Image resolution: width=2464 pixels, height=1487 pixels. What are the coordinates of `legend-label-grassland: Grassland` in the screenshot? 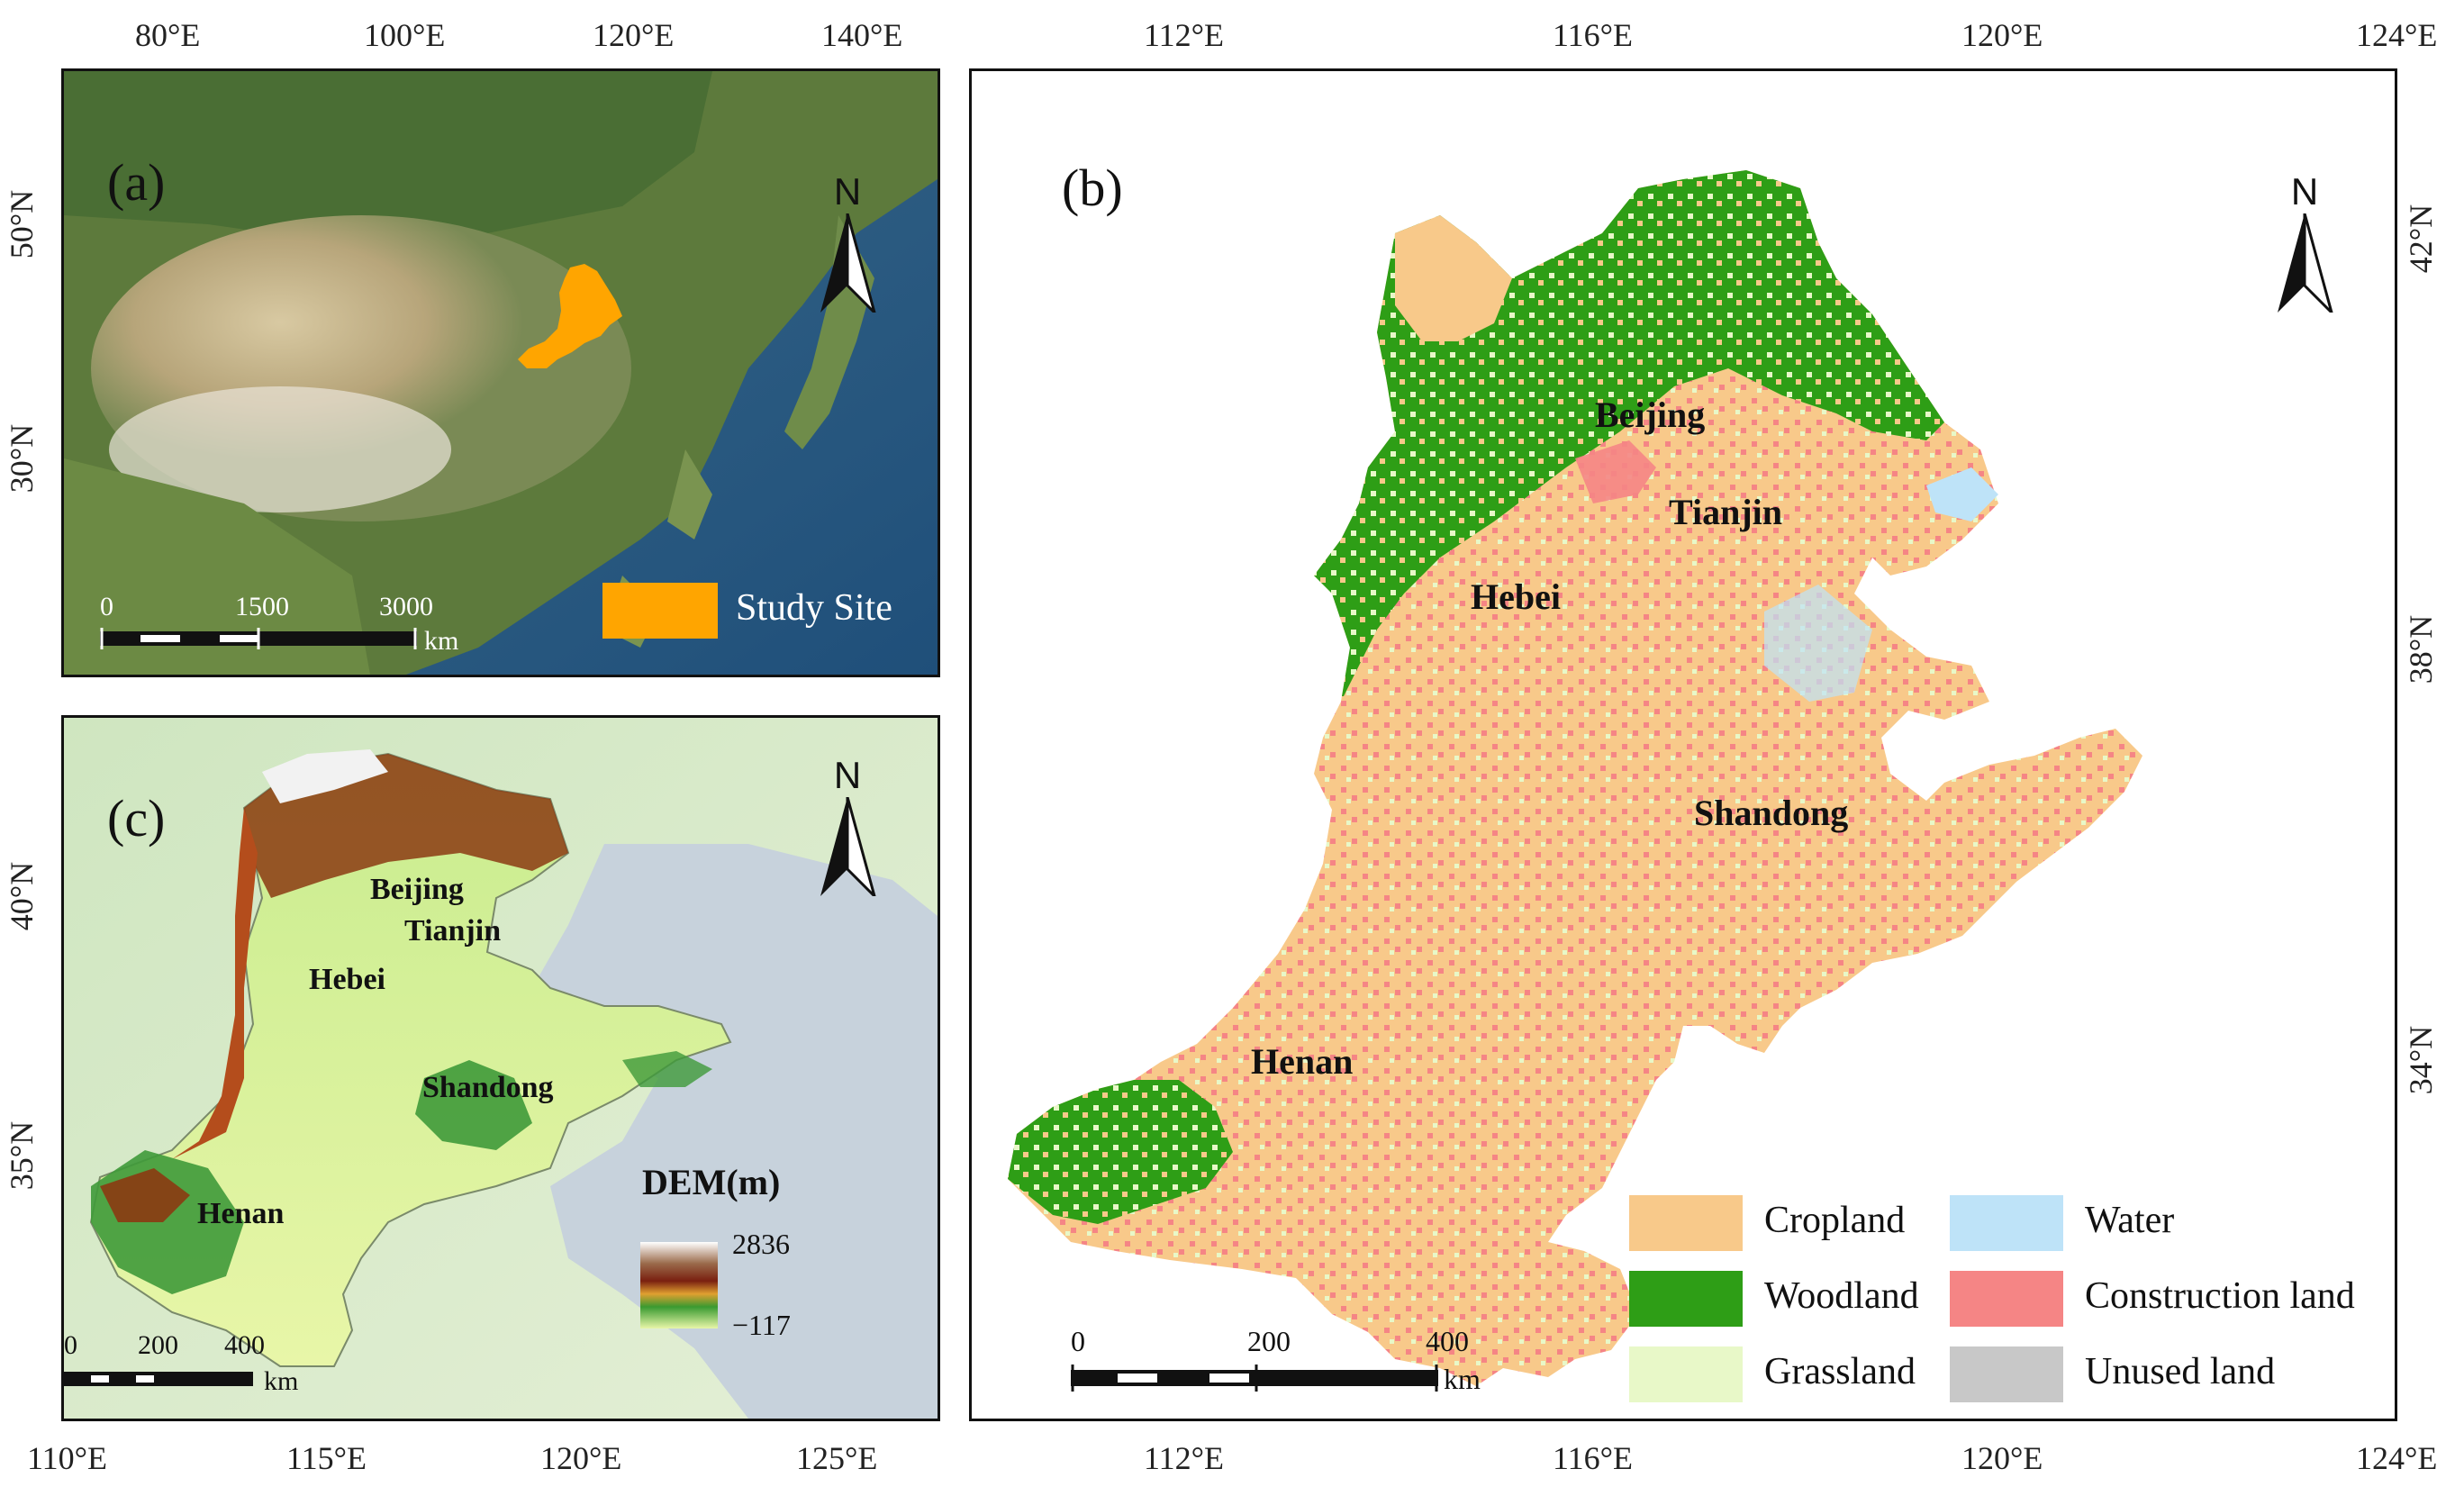 It's located at (1840, 1372).